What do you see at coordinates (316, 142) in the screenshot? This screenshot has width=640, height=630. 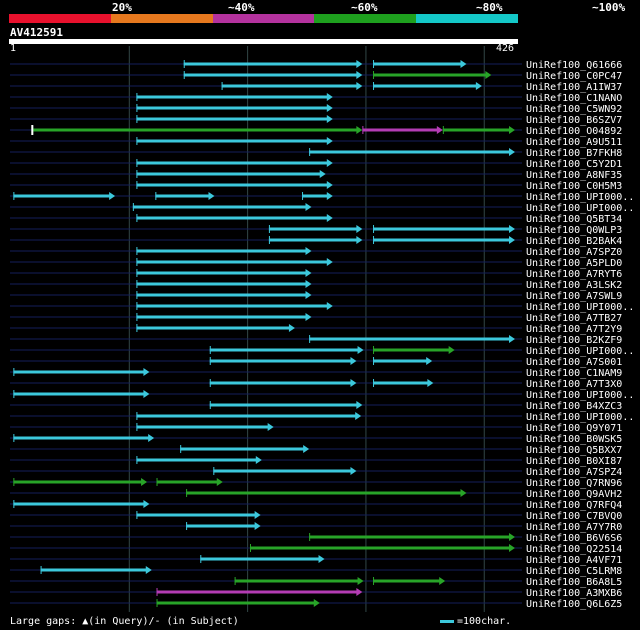 I see `hit-row: UniRef100_A9U511` at bounding box center [316, 142].